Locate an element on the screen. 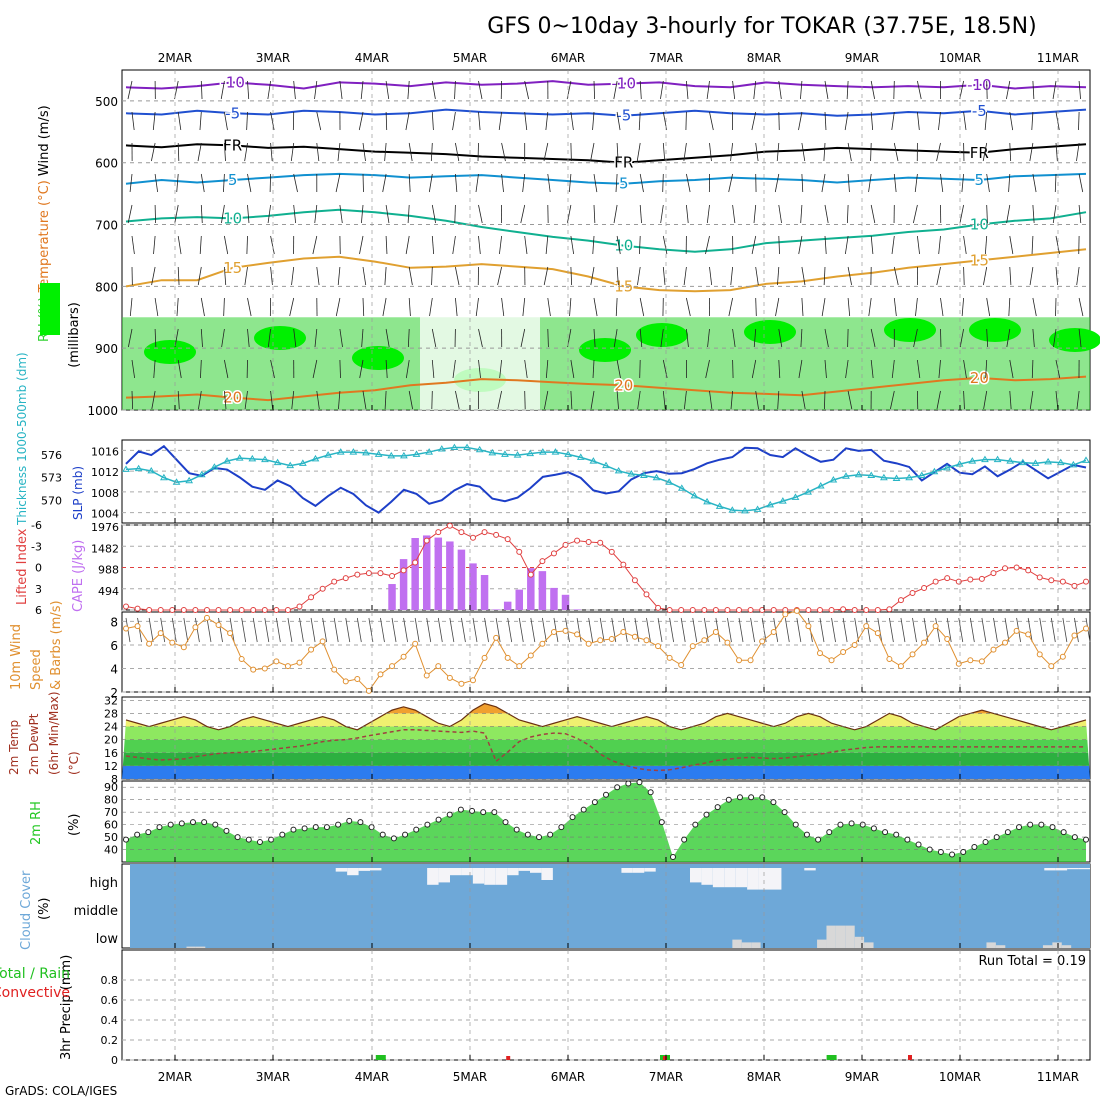 The height and width of the screenshot is (1100, 1100). temp-axis-label: (°C) is located at coordinates (74, 763).